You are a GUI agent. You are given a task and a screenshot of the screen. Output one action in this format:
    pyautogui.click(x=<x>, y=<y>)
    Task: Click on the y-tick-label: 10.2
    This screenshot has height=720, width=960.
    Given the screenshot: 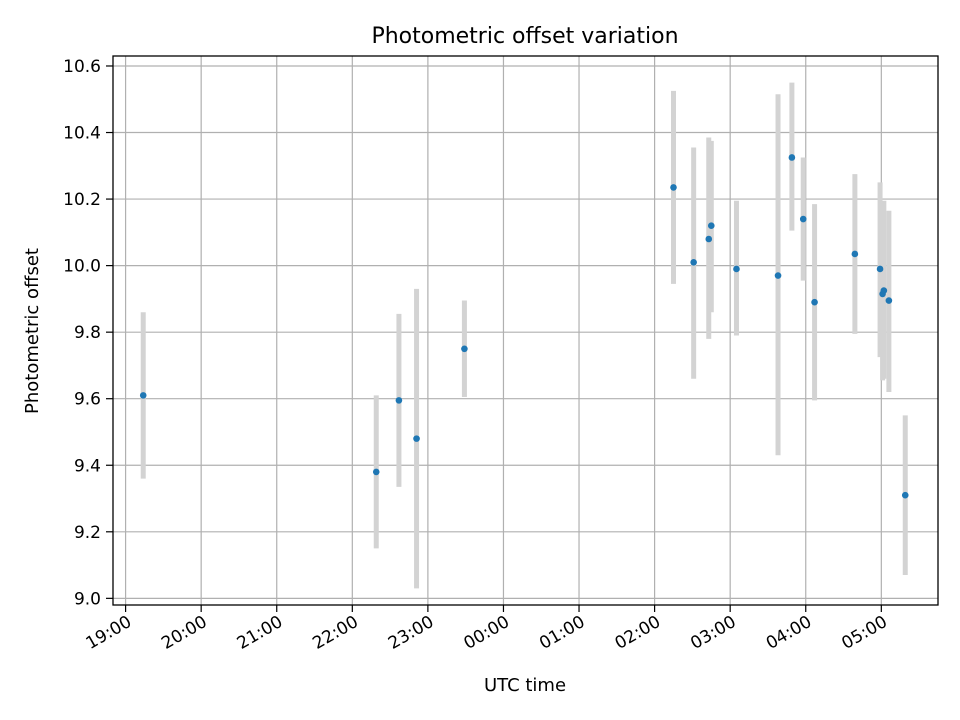 What is the action you would take?
    pyautogui.click(x=82, y=200)
    